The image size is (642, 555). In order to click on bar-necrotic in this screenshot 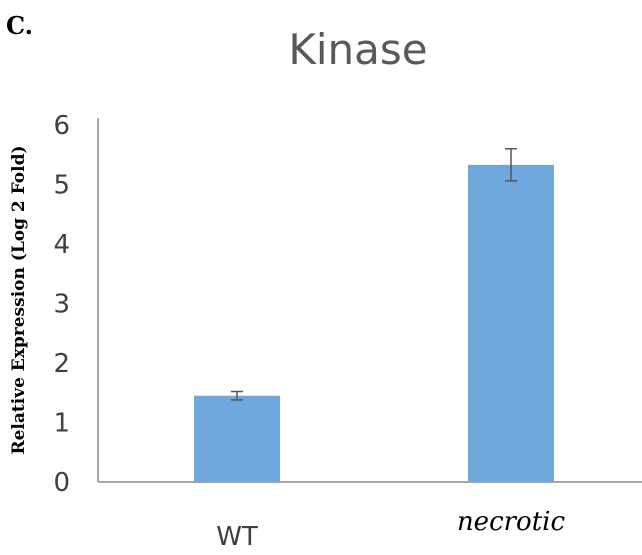, I will do `click(511, 323)`.